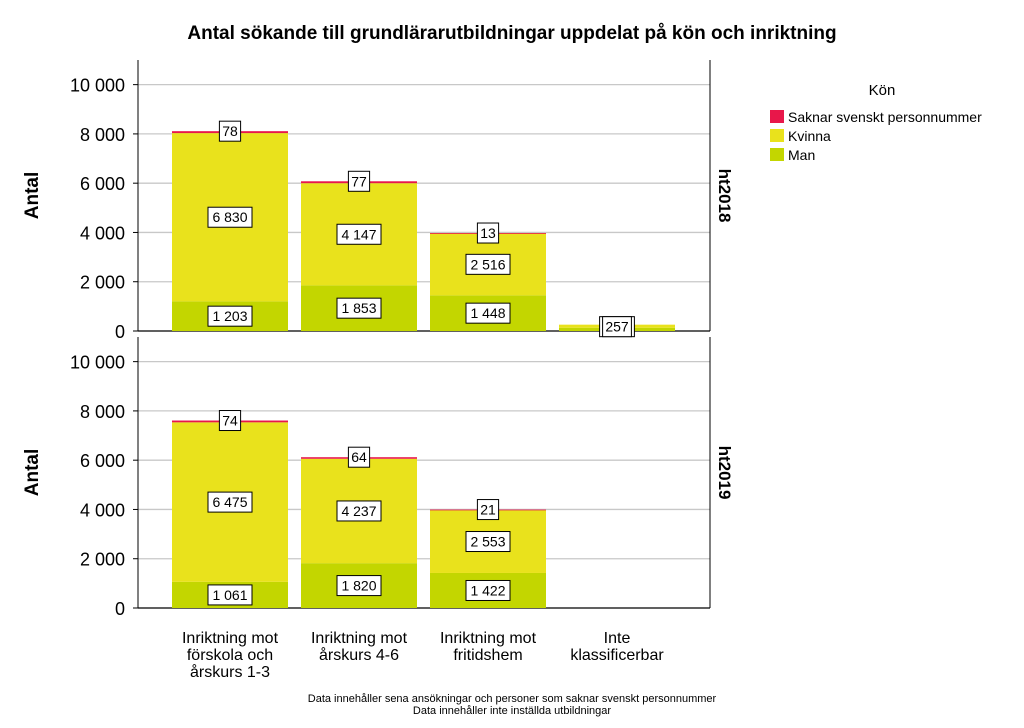 This screenshot has width=1024, height=728. I want to click on data-label: 6 830, so click(229, 217).